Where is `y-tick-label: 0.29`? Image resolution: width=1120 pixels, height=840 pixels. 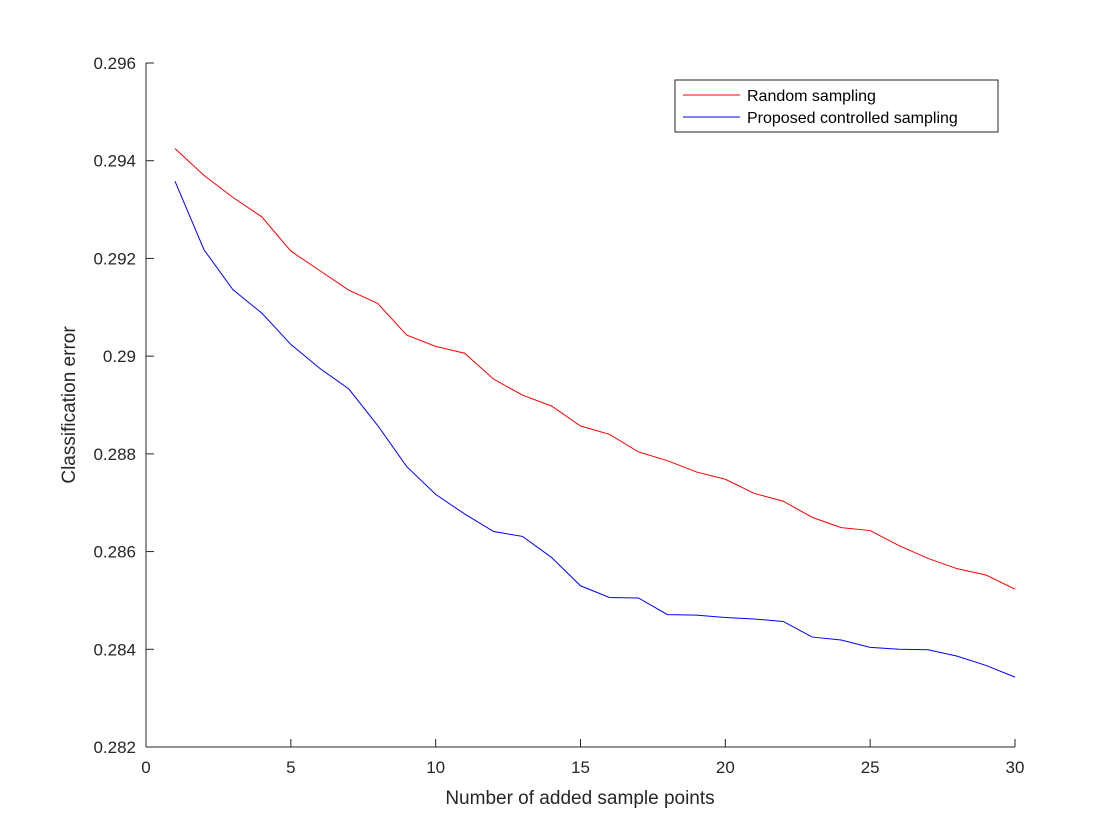 y-tick-label: 0.29 is located at coordinates (119, 356).